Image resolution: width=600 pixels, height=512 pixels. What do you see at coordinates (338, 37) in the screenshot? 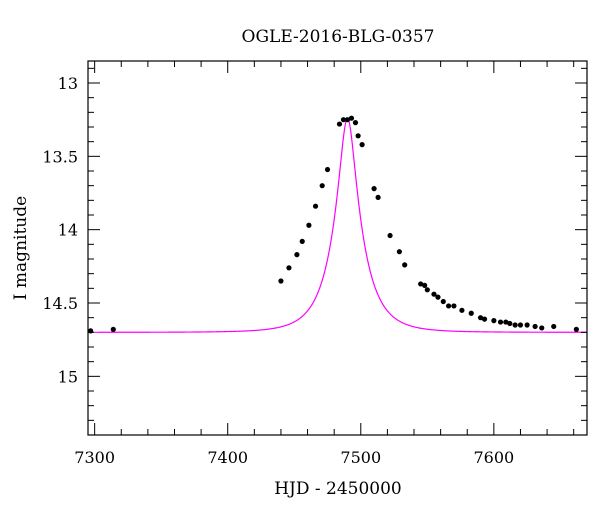
I see `chart-title: OGLE-2016-BLG-0357` at bounding box center [338, 37].